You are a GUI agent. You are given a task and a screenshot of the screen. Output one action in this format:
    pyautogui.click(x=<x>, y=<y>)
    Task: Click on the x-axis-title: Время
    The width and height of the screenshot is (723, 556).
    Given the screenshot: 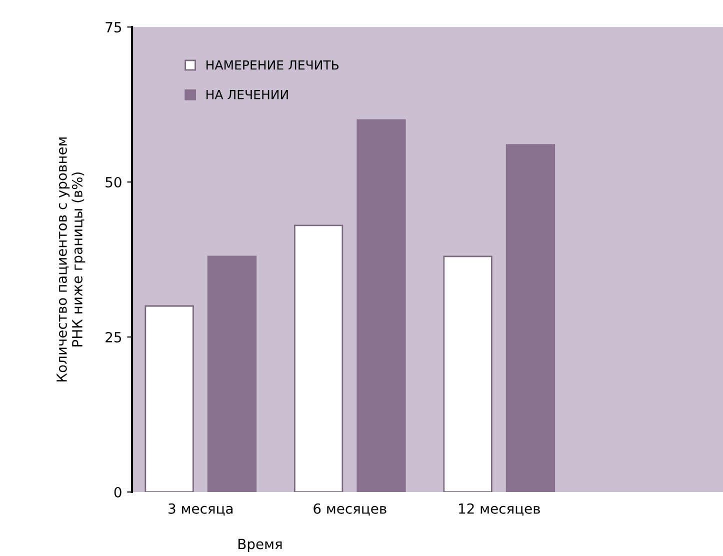 What is the action you would take?
    pyautogui.click(x=260, y=545)
    